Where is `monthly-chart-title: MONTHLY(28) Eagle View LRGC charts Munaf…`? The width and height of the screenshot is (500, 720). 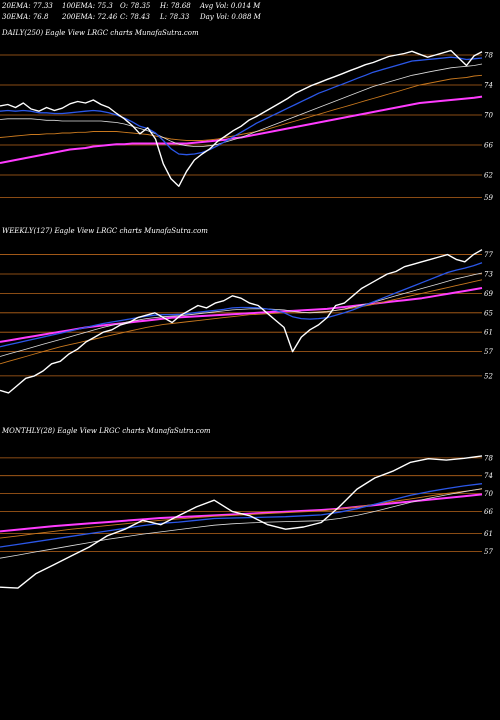 monthly-chart-title: MONTHLY(28) Eagle View LRGC charts Munaf… is located at coordinates (106, 431).